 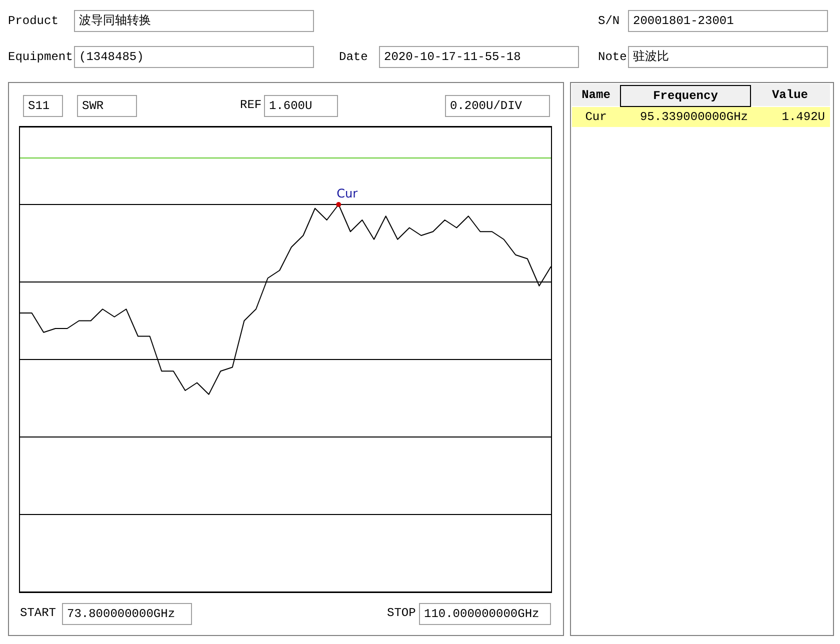 I want to click on text: 20001801-23001, so click(x=728, y=21).